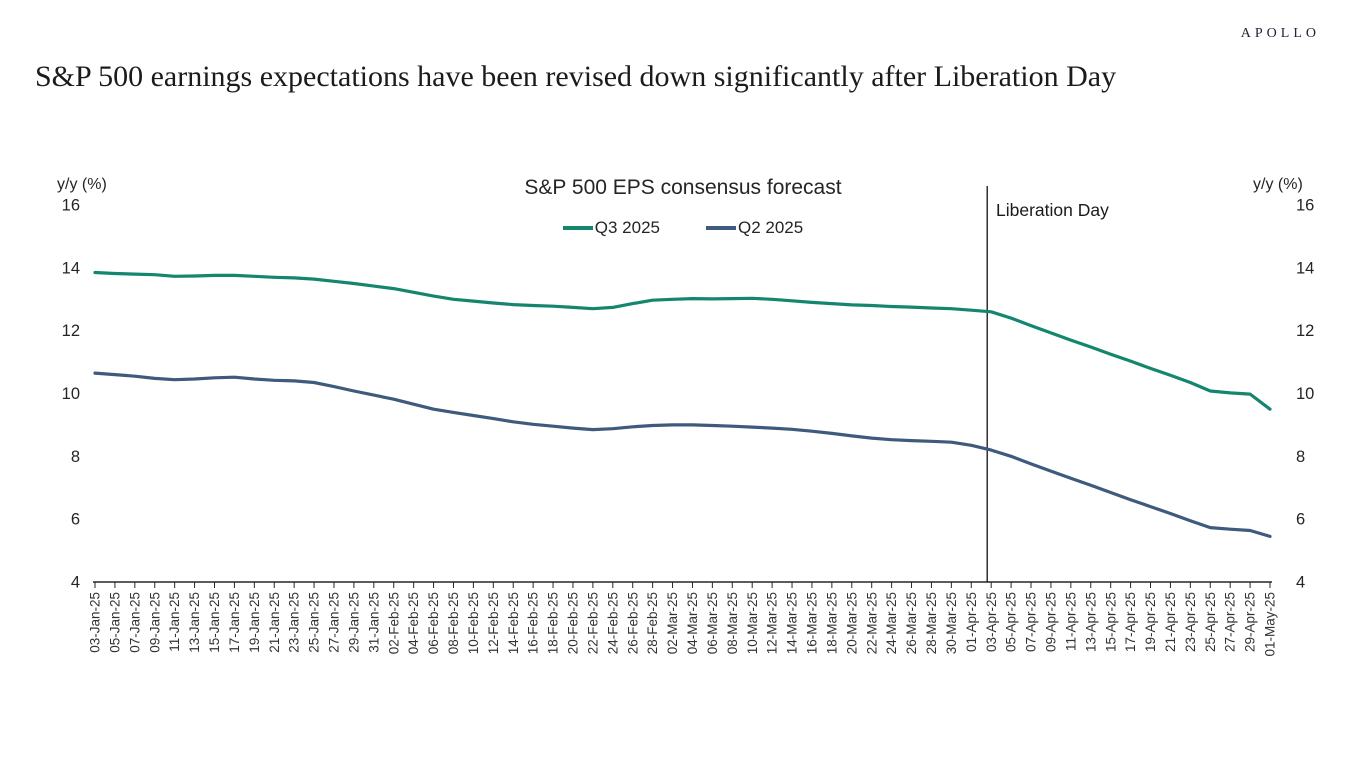 This screenshot has height=768, width=1366. What do you see at coordinates (1305, 206) in the screenshot?
I see `y-axis-tick-label-right: 16` at bounding box center [1305, 206].